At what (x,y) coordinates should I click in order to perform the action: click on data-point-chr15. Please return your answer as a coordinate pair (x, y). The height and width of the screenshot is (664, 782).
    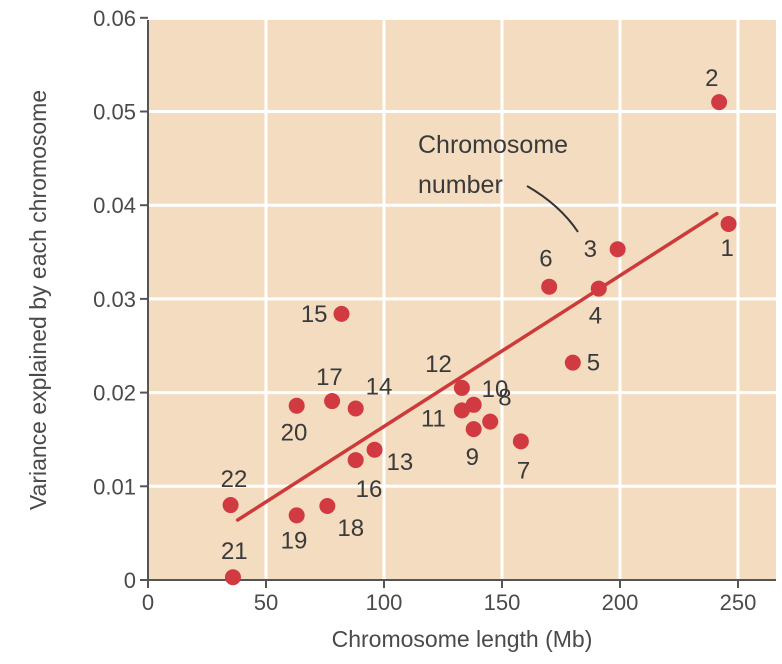
    Looking at the image, I should click on (341, 313).